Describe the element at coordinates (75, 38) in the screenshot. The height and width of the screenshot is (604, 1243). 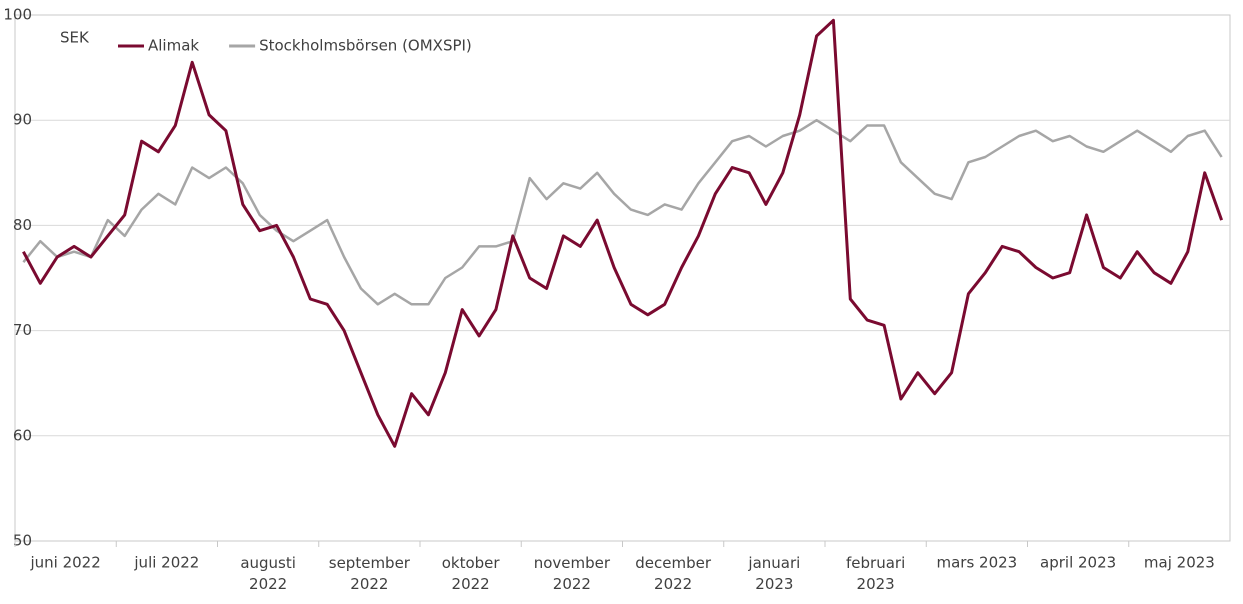
I see `y-unit: SEK` at that location.